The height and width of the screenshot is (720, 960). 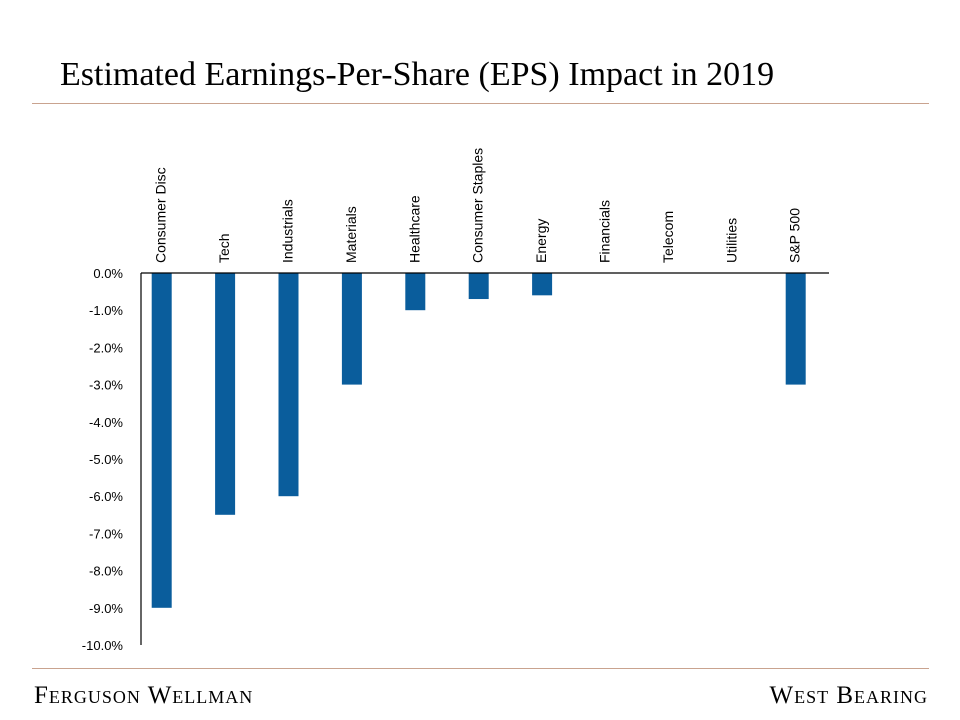 I want to click on y-tick-label: -4.0%, so click(x=106, y=422).